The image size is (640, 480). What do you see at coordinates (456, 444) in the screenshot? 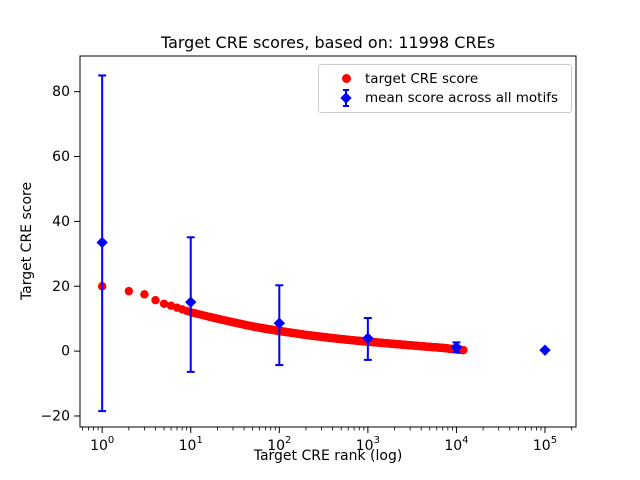
I see `svg-text: 10⁴` at bounding box center [456, 444].